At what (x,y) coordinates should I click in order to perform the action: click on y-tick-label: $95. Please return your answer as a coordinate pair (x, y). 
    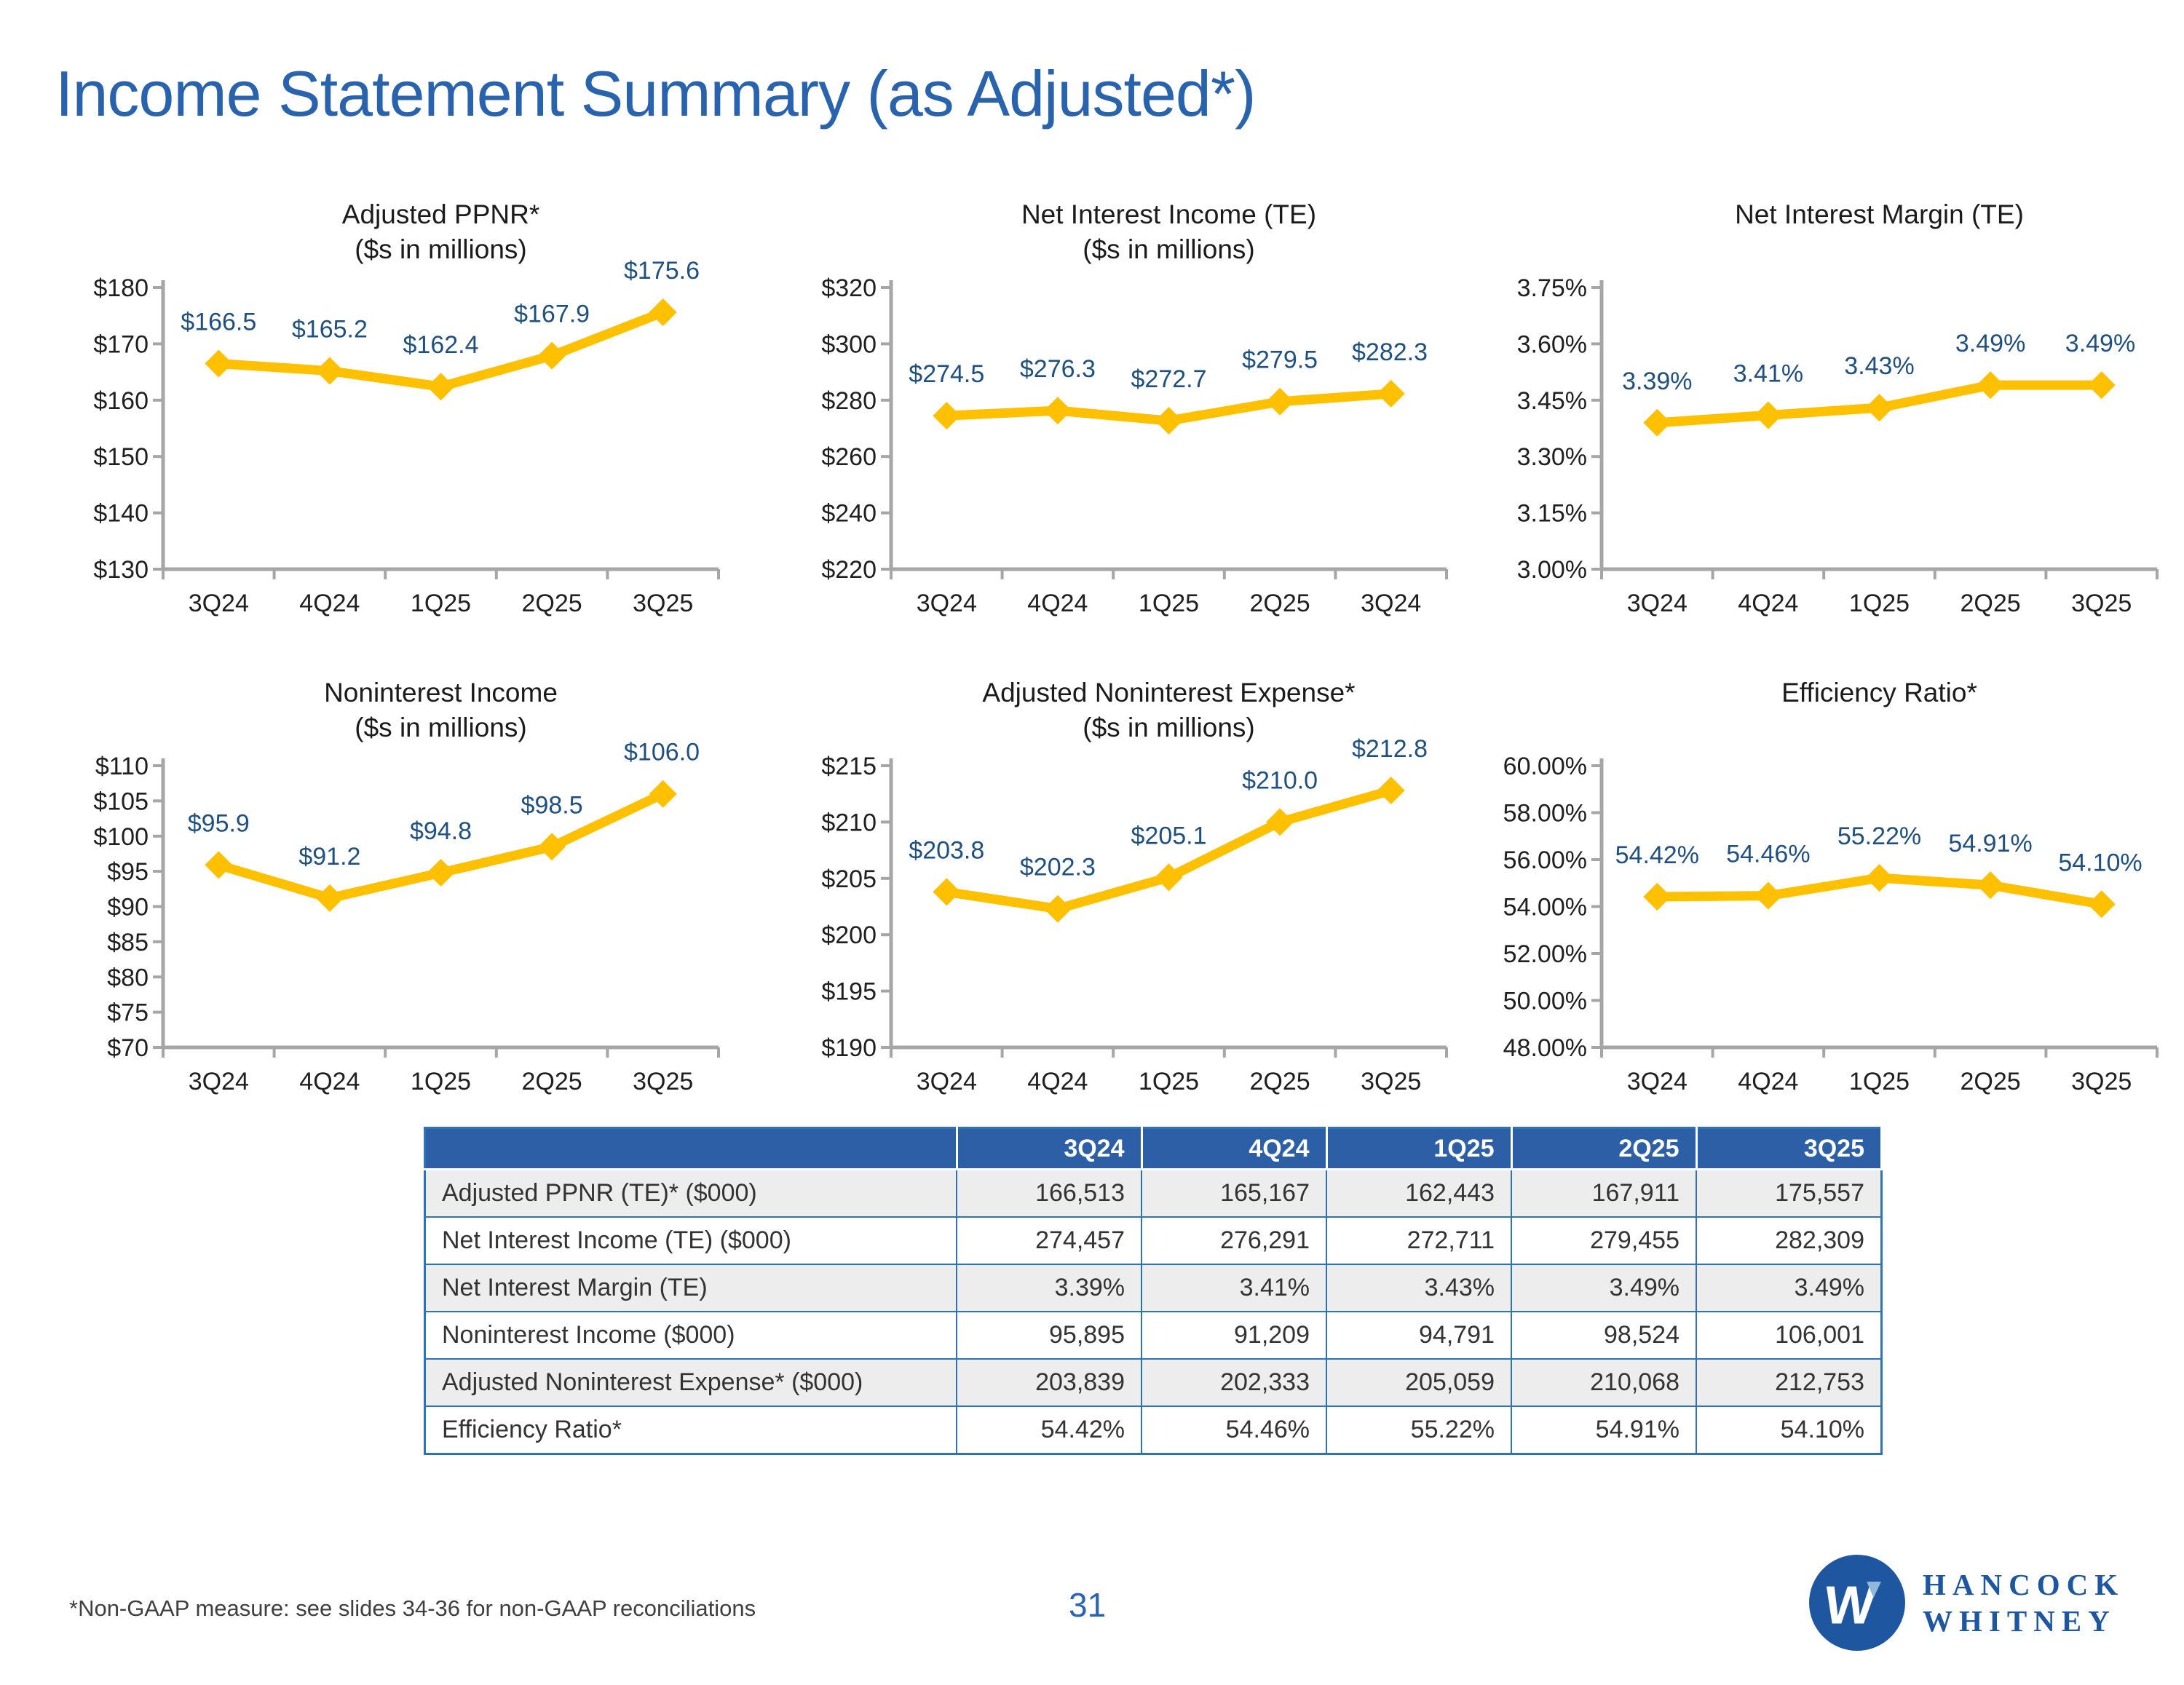
    Looking at the image, I should click on (128, 872).